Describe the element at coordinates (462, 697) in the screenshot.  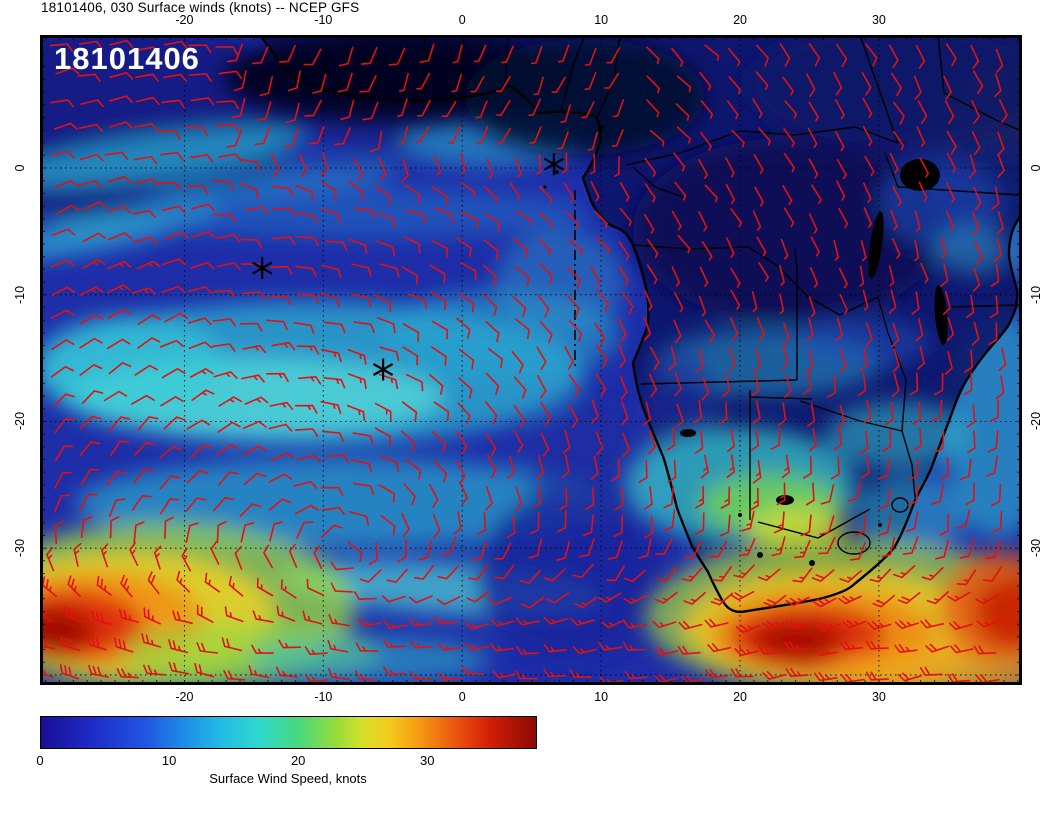
I see `lon-tick-label-bottom: 0` at that location.